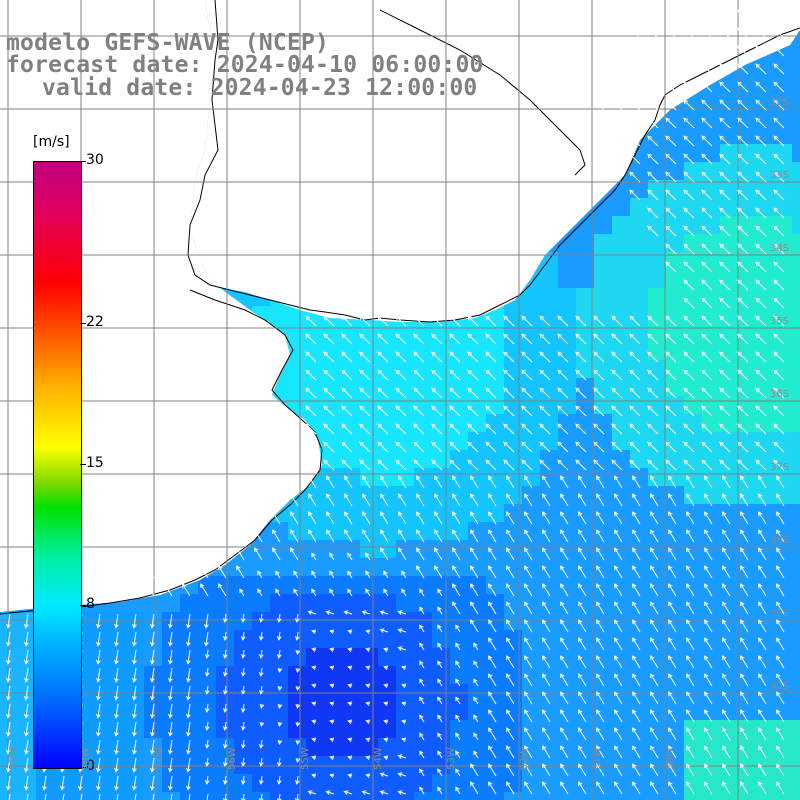  What do you see at coordinates (83, 323) in the screenshot?
I see `colorbar-tick-mark` at bounding box center [83, 323].